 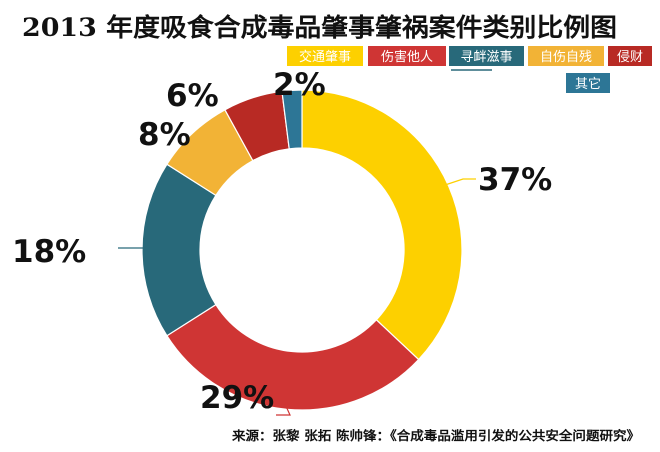 I want to click on legend-item-3: 寻衅滋事, so click(x=486, y=56).